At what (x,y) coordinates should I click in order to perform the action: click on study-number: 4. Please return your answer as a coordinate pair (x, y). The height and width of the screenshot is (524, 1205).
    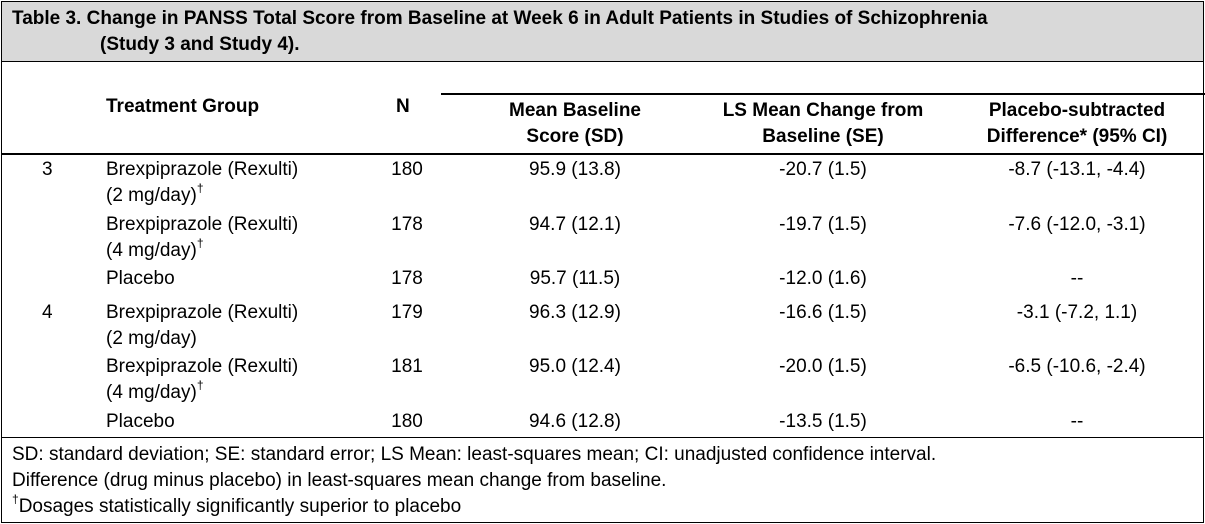
    Looking at the image, I should click on (47, 312).